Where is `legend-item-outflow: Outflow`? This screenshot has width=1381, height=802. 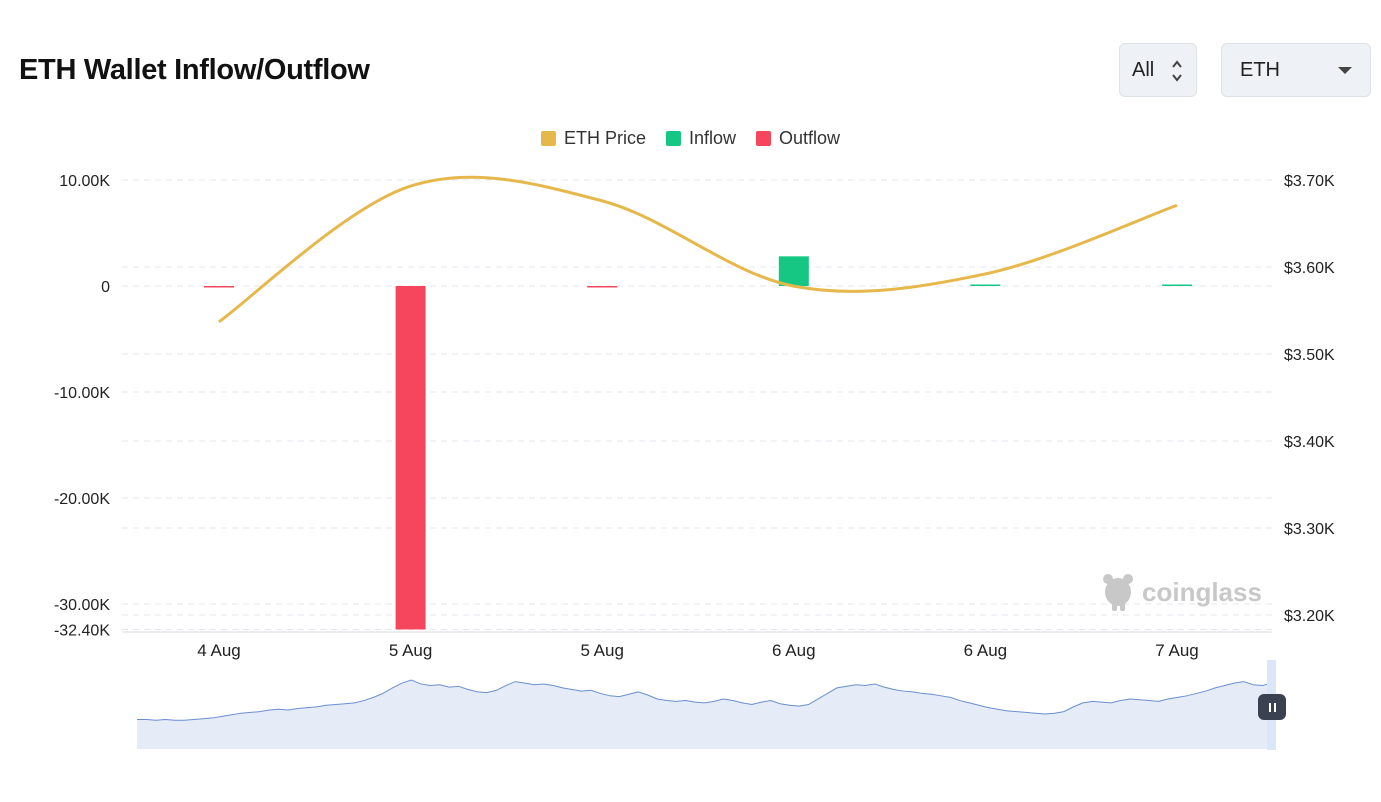
legend-item-outflow: Outflow is located at coordinates (798, 138).